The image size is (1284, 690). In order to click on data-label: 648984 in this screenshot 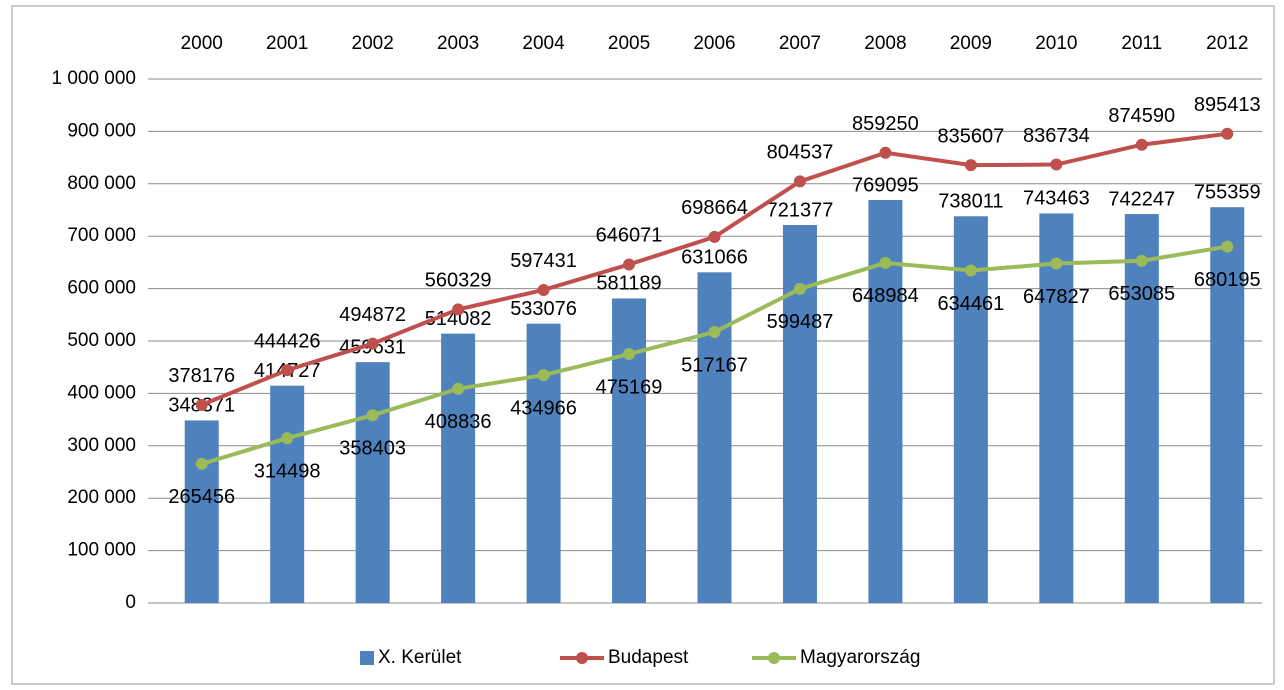, I will do `click(885, 296)`.